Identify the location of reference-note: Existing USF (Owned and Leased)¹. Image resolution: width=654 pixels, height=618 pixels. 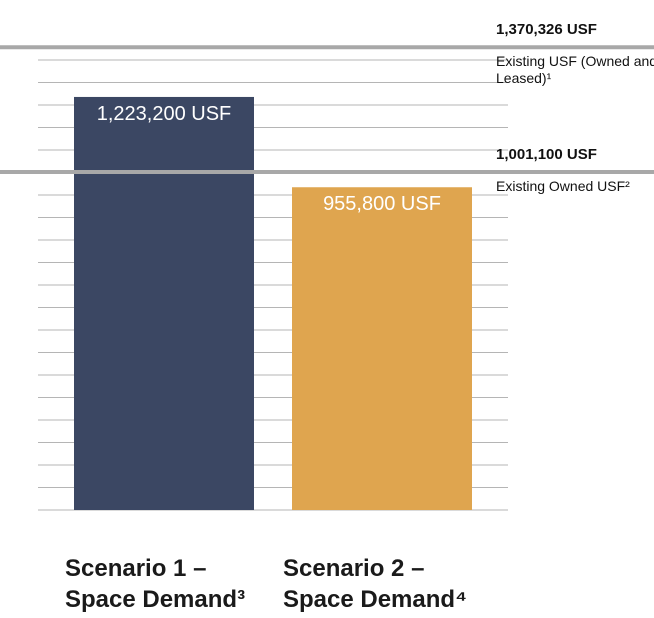
(575, 70).